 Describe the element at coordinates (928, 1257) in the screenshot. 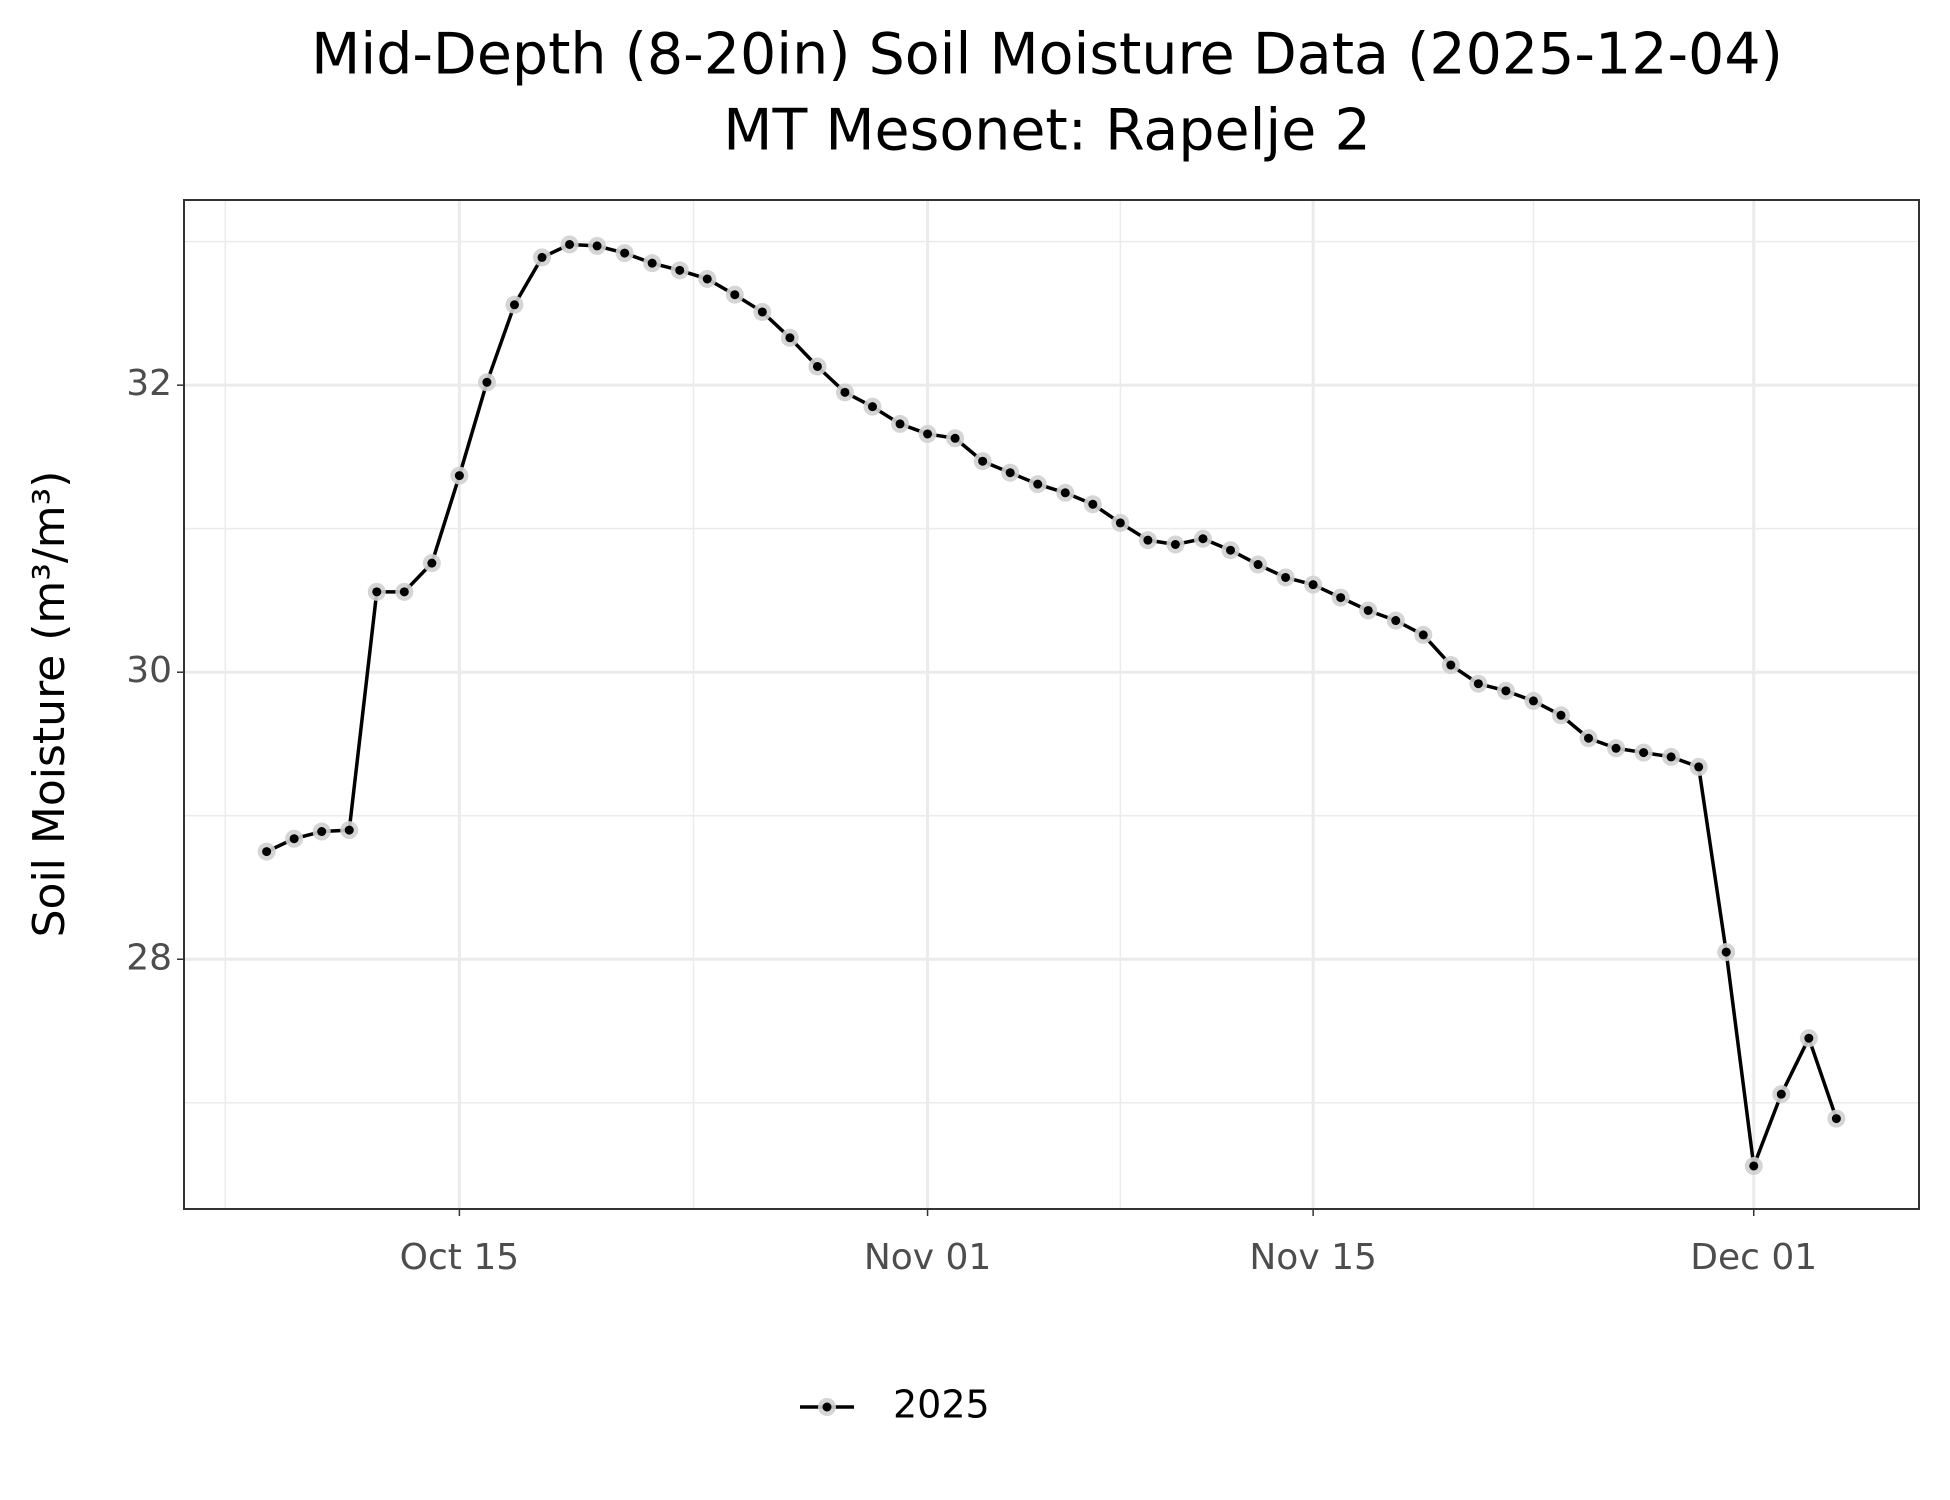

I see `x-tick-label: Nov 01` at that location.